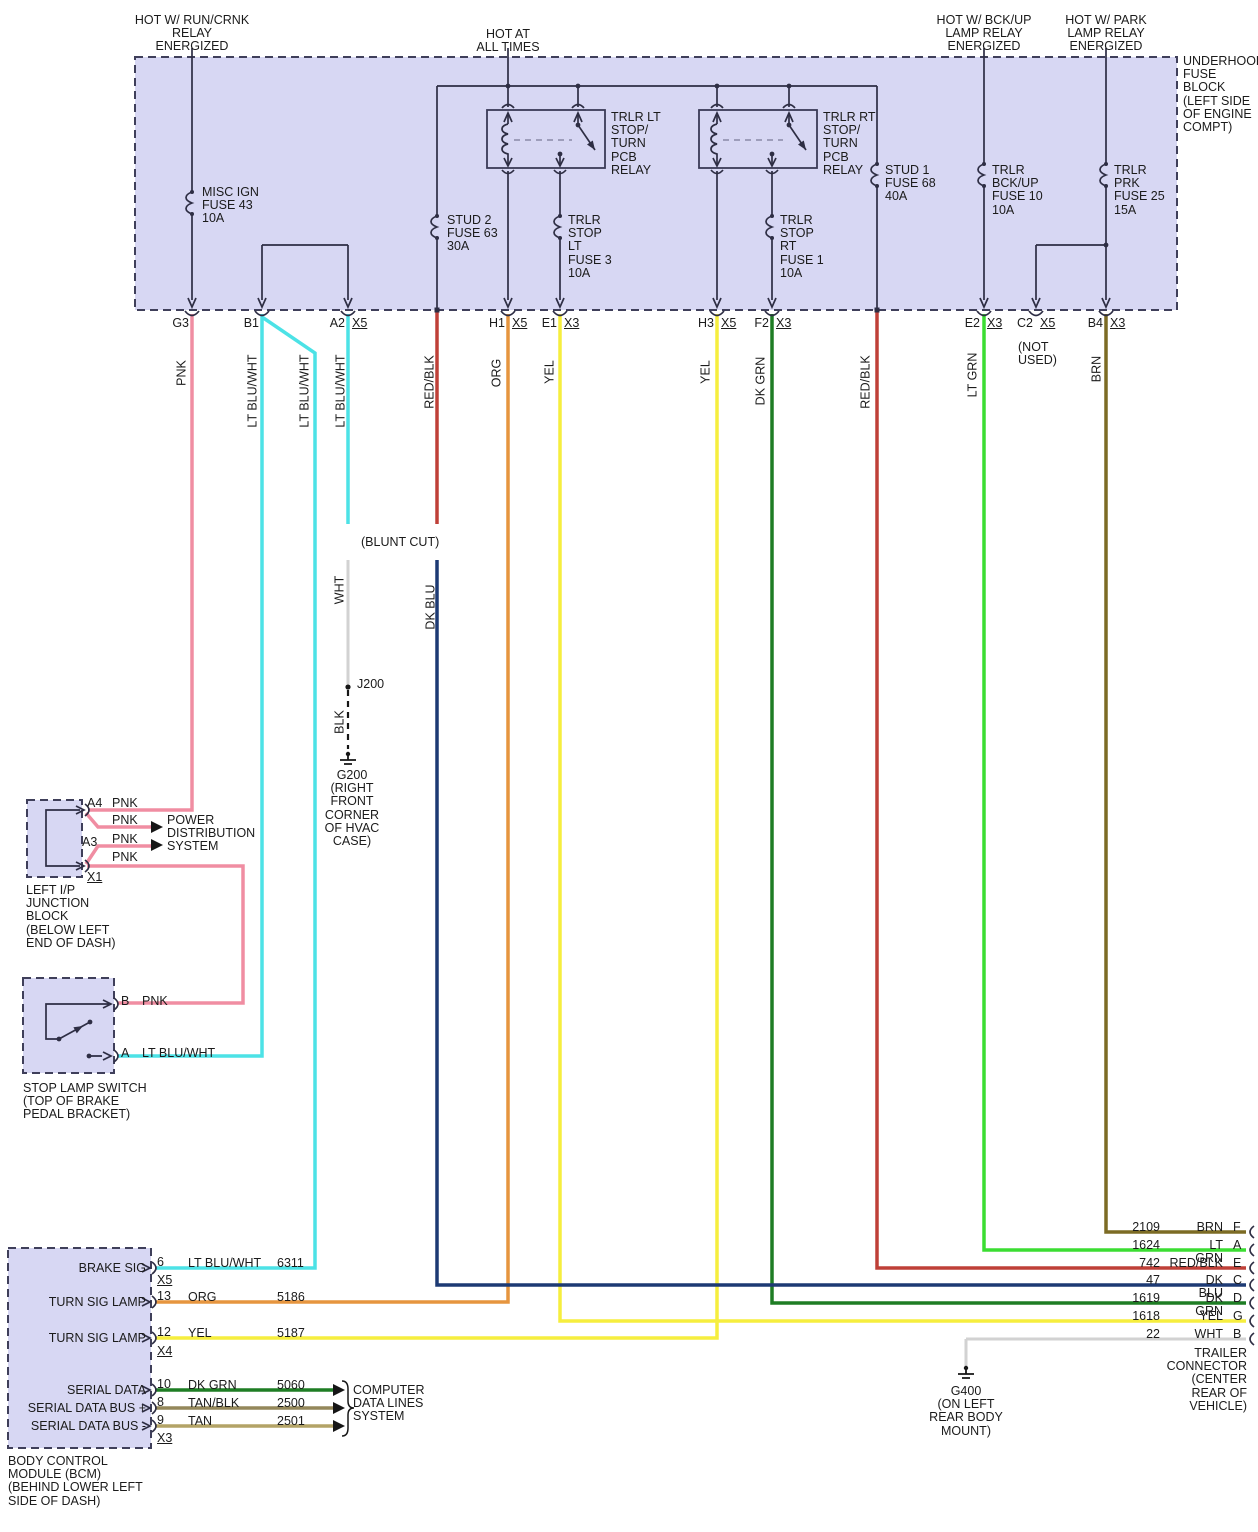  Describe the element at coordinates (1095, 323) in the screenshot. I see `pin-b4: B4` at that location.